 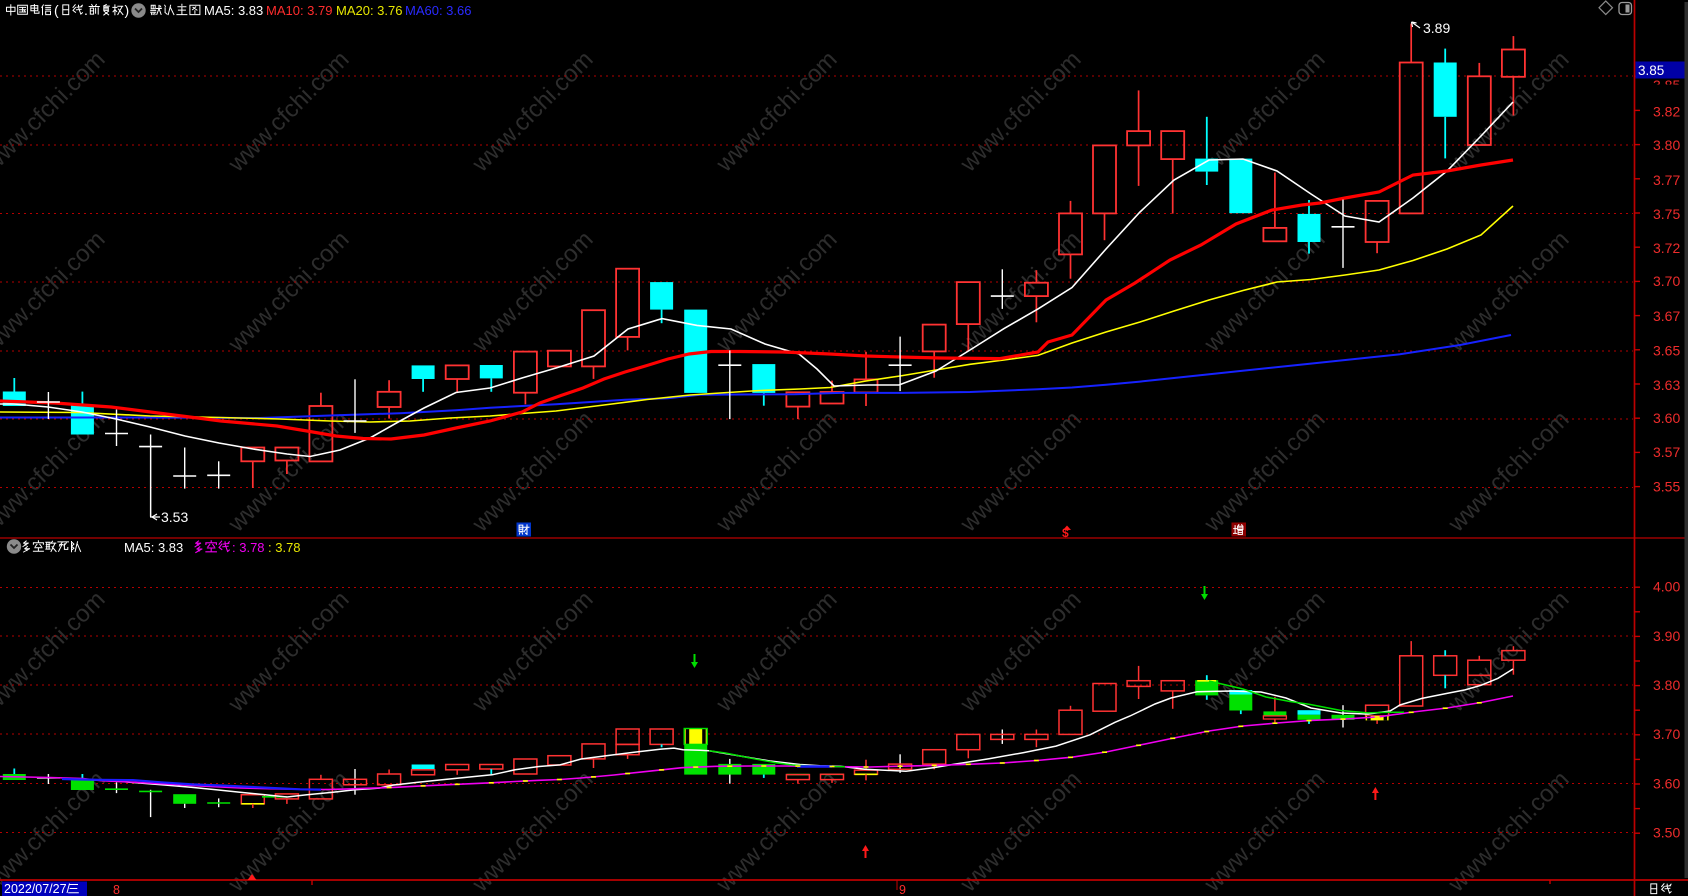 What do you see at coordinates (1666, 587) in the screenshot?
I see `svg-text: 4.00` at bounding box center [1666, 587].